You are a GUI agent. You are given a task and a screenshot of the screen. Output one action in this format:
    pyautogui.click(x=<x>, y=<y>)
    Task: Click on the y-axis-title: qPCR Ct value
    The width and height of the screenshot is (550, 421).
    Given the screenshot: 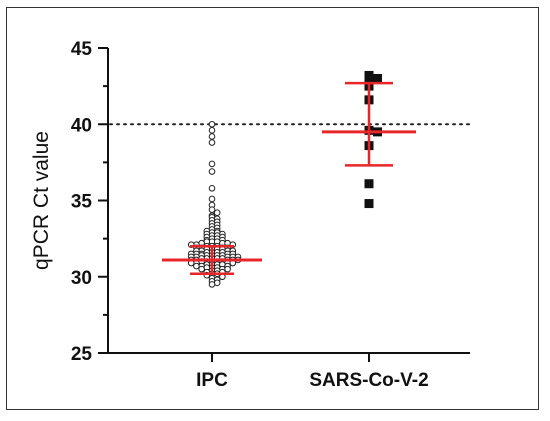 What is the action you would take?
    pyautogui.click(x=41, y=200)
    